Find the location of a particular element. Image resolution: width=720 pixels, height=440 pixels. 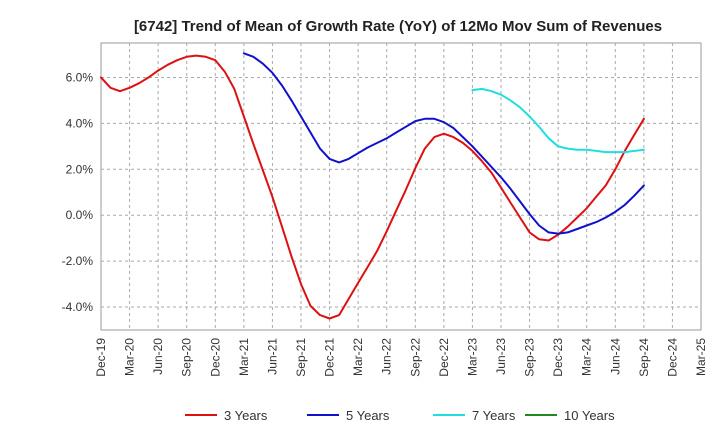

x-tick-label: Mar-24 is located at coordinates (587, 357).